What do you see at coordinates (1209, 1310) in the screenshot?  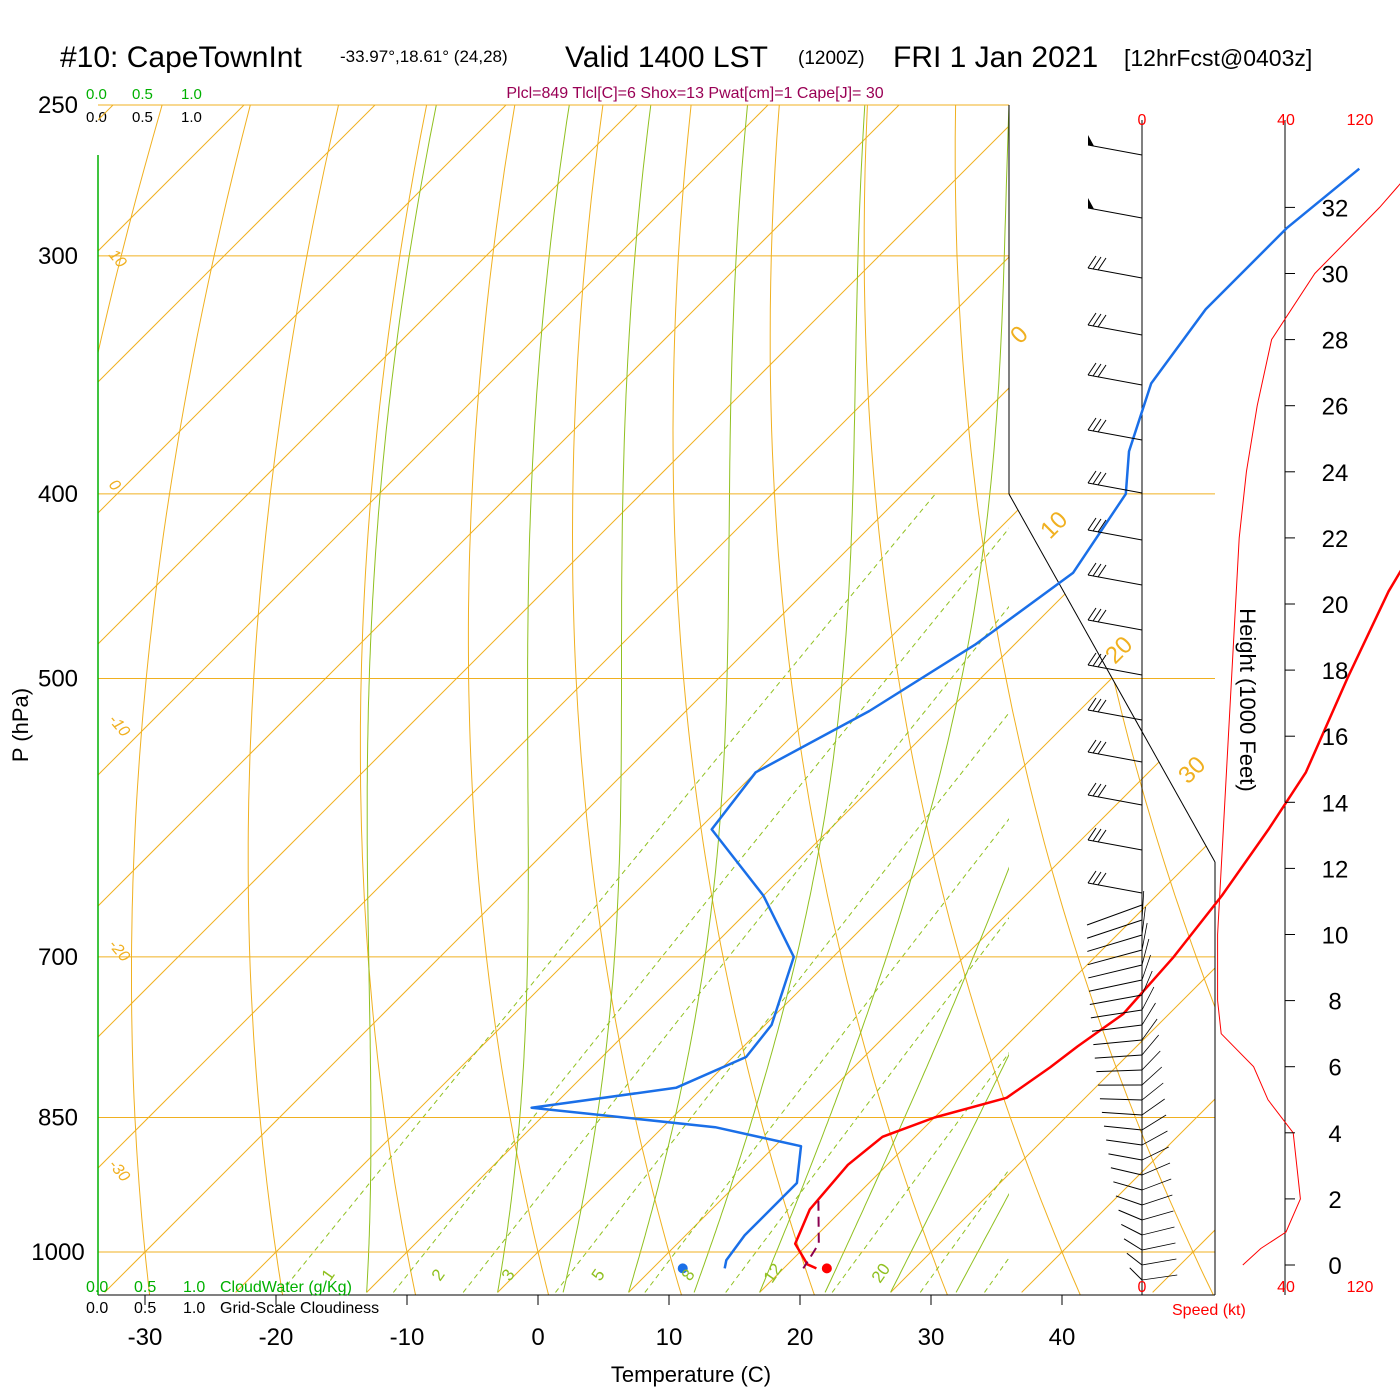 I see `speed-legend: Speed (kt)` at bounding box center [1209, 1310].